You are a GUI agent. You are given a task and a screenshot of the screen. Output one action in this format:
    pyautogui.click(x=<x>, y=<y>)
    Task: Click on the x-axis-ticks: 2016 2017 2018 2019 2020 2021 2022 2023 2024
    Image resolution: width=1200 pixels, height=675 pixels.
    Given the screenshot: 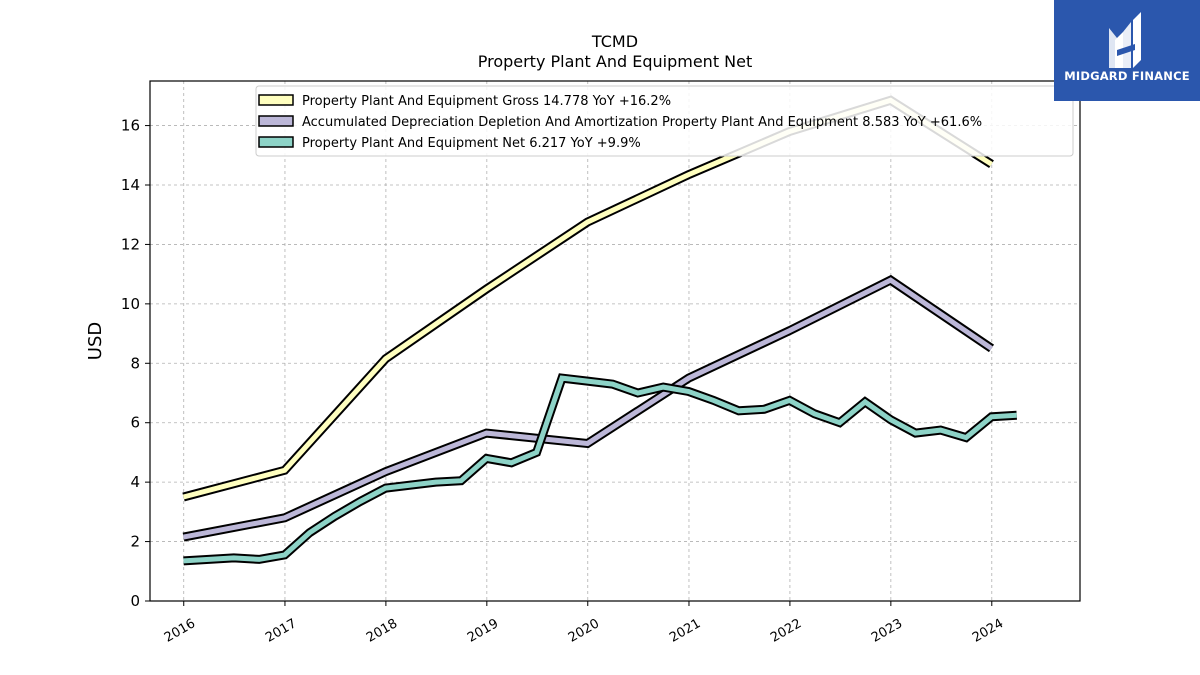 What is the action you would take?
    pyautogui.click(x=584, y=623)
    